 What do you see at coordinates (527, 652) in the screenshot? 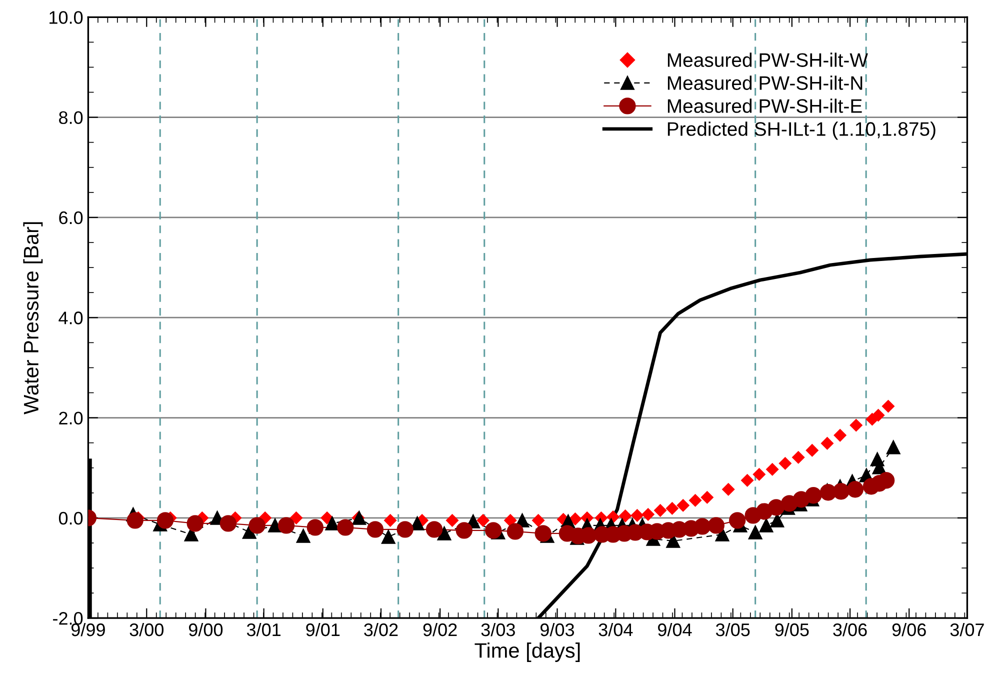
I see `x-axis-title: Time [days]` at bounding box center [527, 652].